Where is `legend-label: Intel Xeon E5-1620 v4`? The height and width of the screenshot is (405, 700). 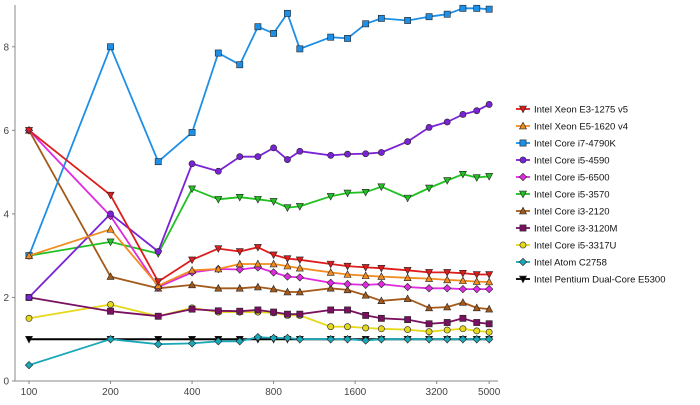 legend-label: Intel Xeon E5-1620 v4 is located at coordinates (581, 127).